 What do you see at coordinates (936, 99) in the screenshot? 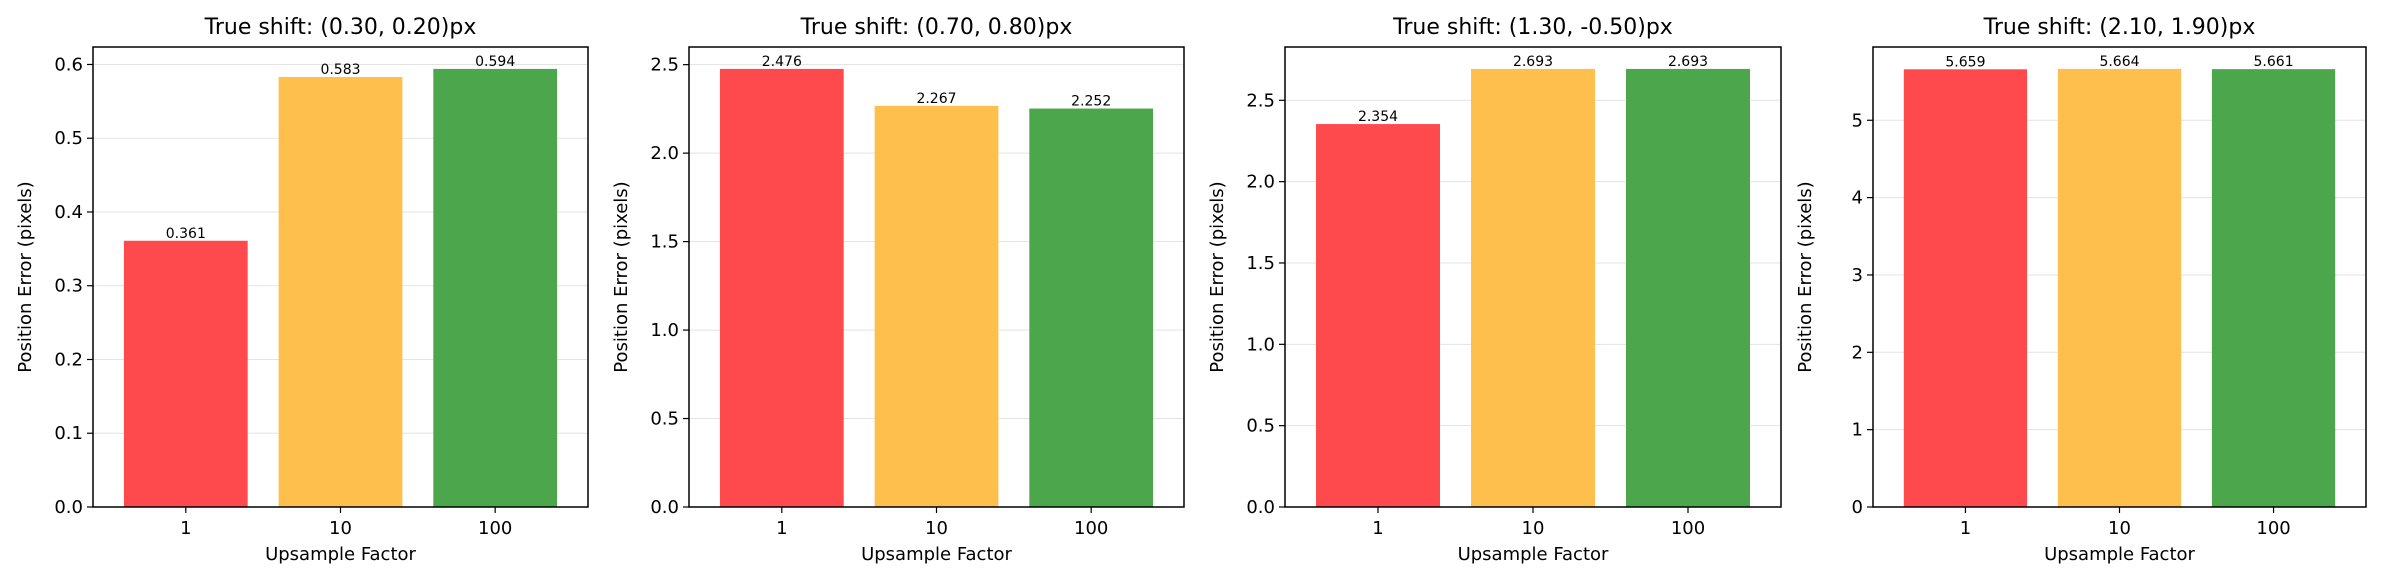
I see `data-label: 2.267` at bounding box center [936, 99].